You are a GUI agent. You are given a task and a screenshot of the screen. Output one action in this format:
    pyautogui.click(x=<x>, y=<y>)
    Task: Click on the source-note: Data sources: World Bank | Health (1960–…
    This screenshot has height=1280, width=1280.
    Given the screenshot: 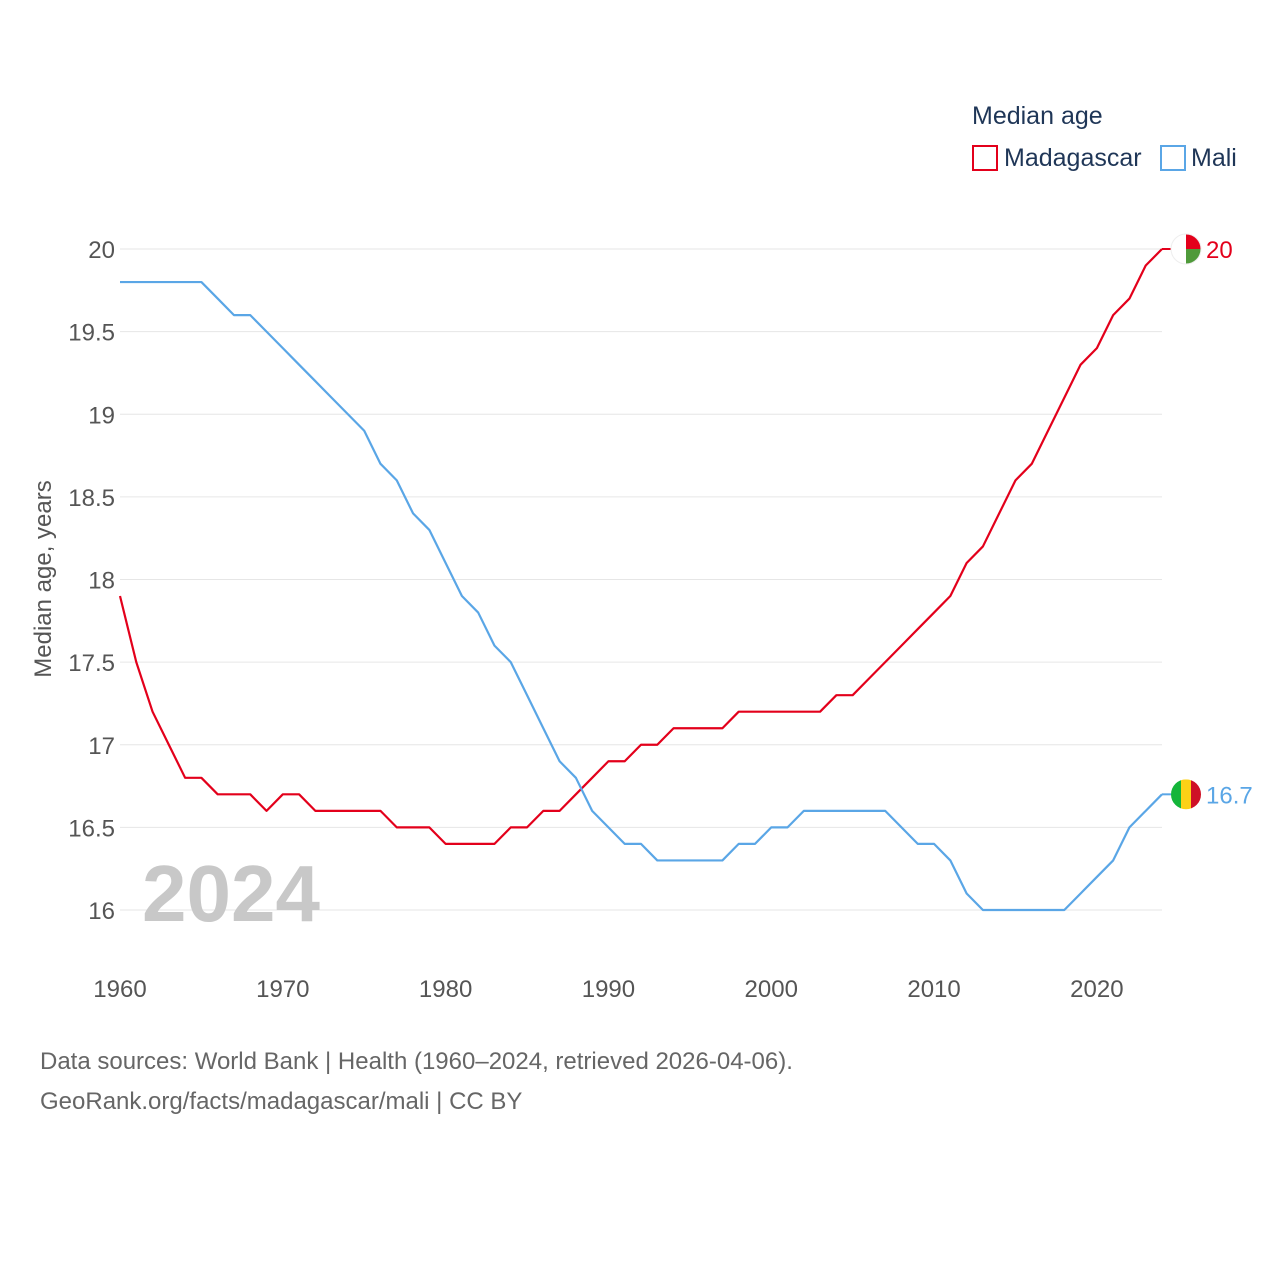 What is the action you would take?
    pyautogui.click(x=416, y=1082)
    